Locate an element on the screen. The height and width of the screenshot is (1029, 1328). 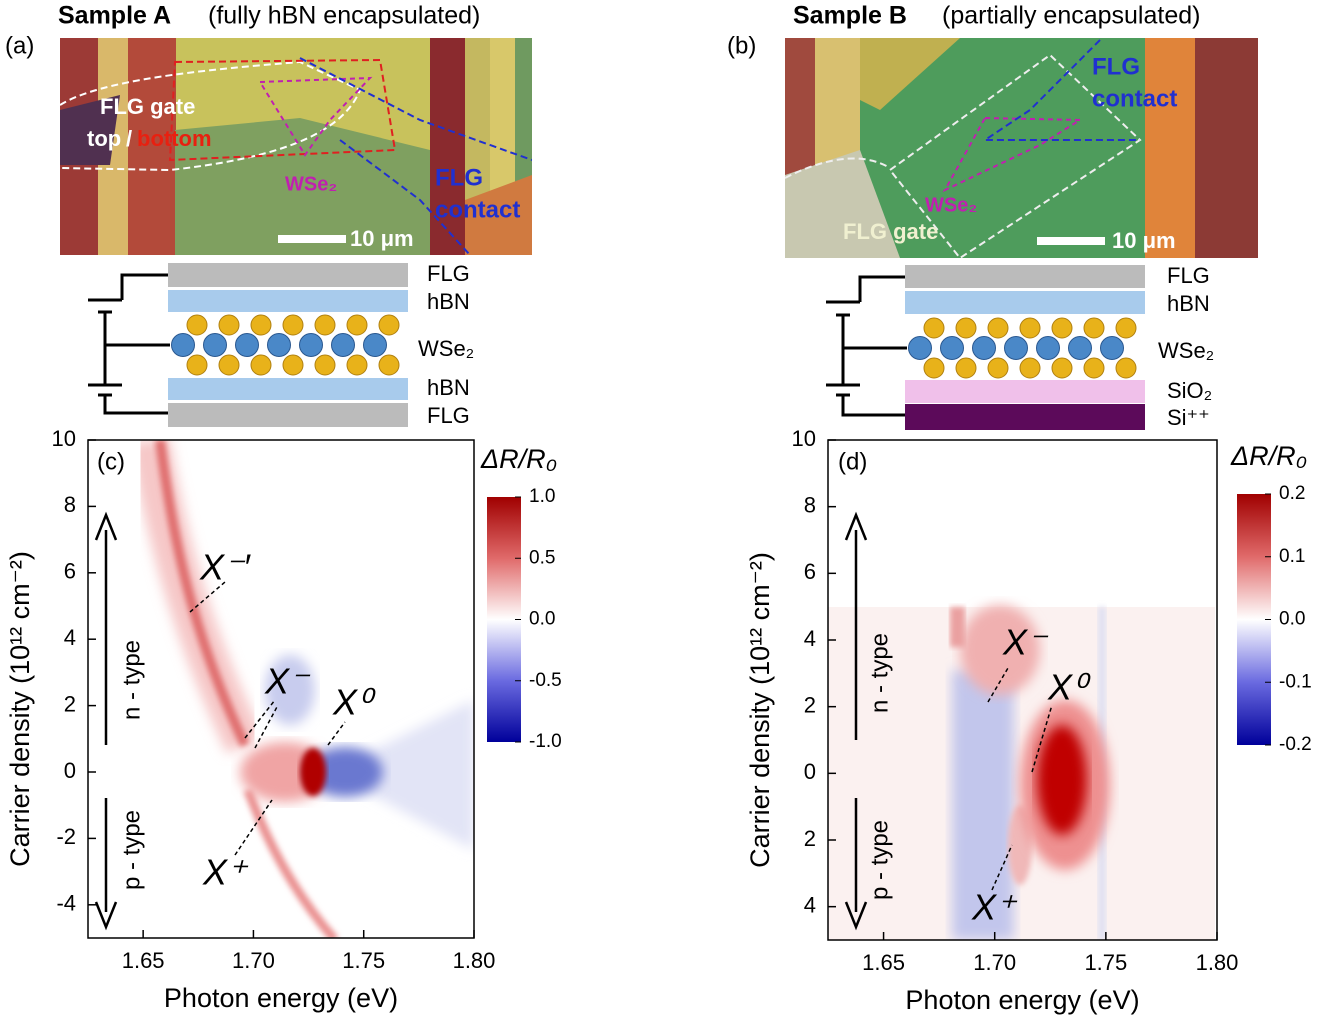
colorbar-title: ΔR/R₀ is located at coordinates (1268, 456).